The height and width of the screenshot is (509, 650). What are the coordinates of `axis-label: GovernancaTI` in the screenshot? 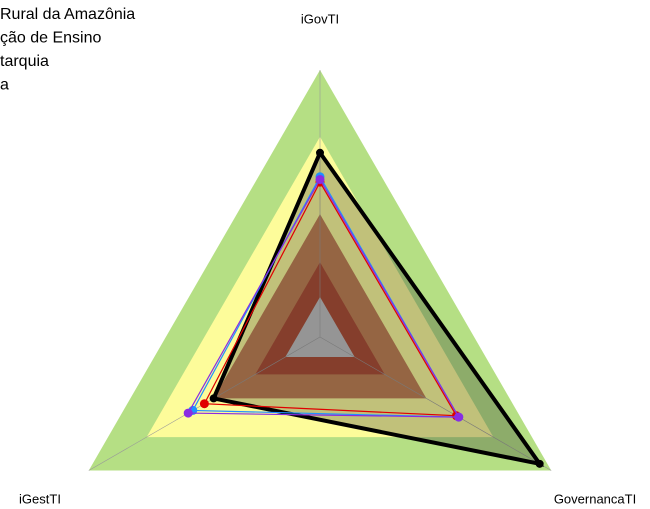 It's located at (595, 498).